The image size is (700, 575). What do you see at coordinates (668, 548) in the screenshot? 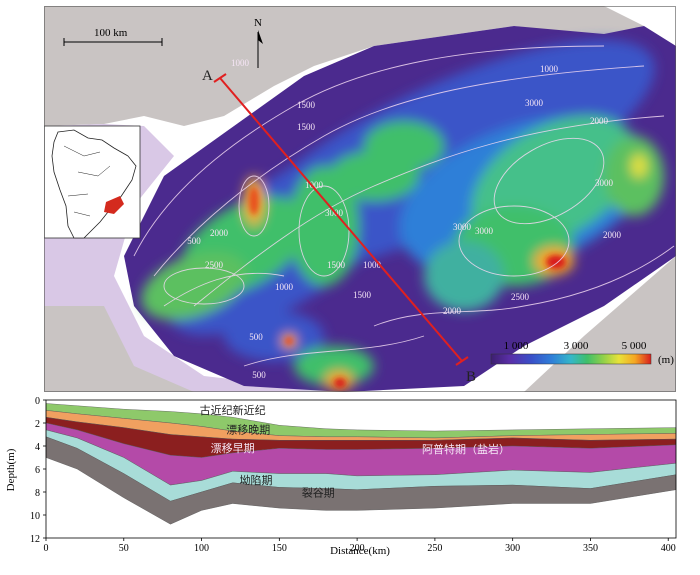
I see `x-tick-label: 400` at bounding box center [668, 548].